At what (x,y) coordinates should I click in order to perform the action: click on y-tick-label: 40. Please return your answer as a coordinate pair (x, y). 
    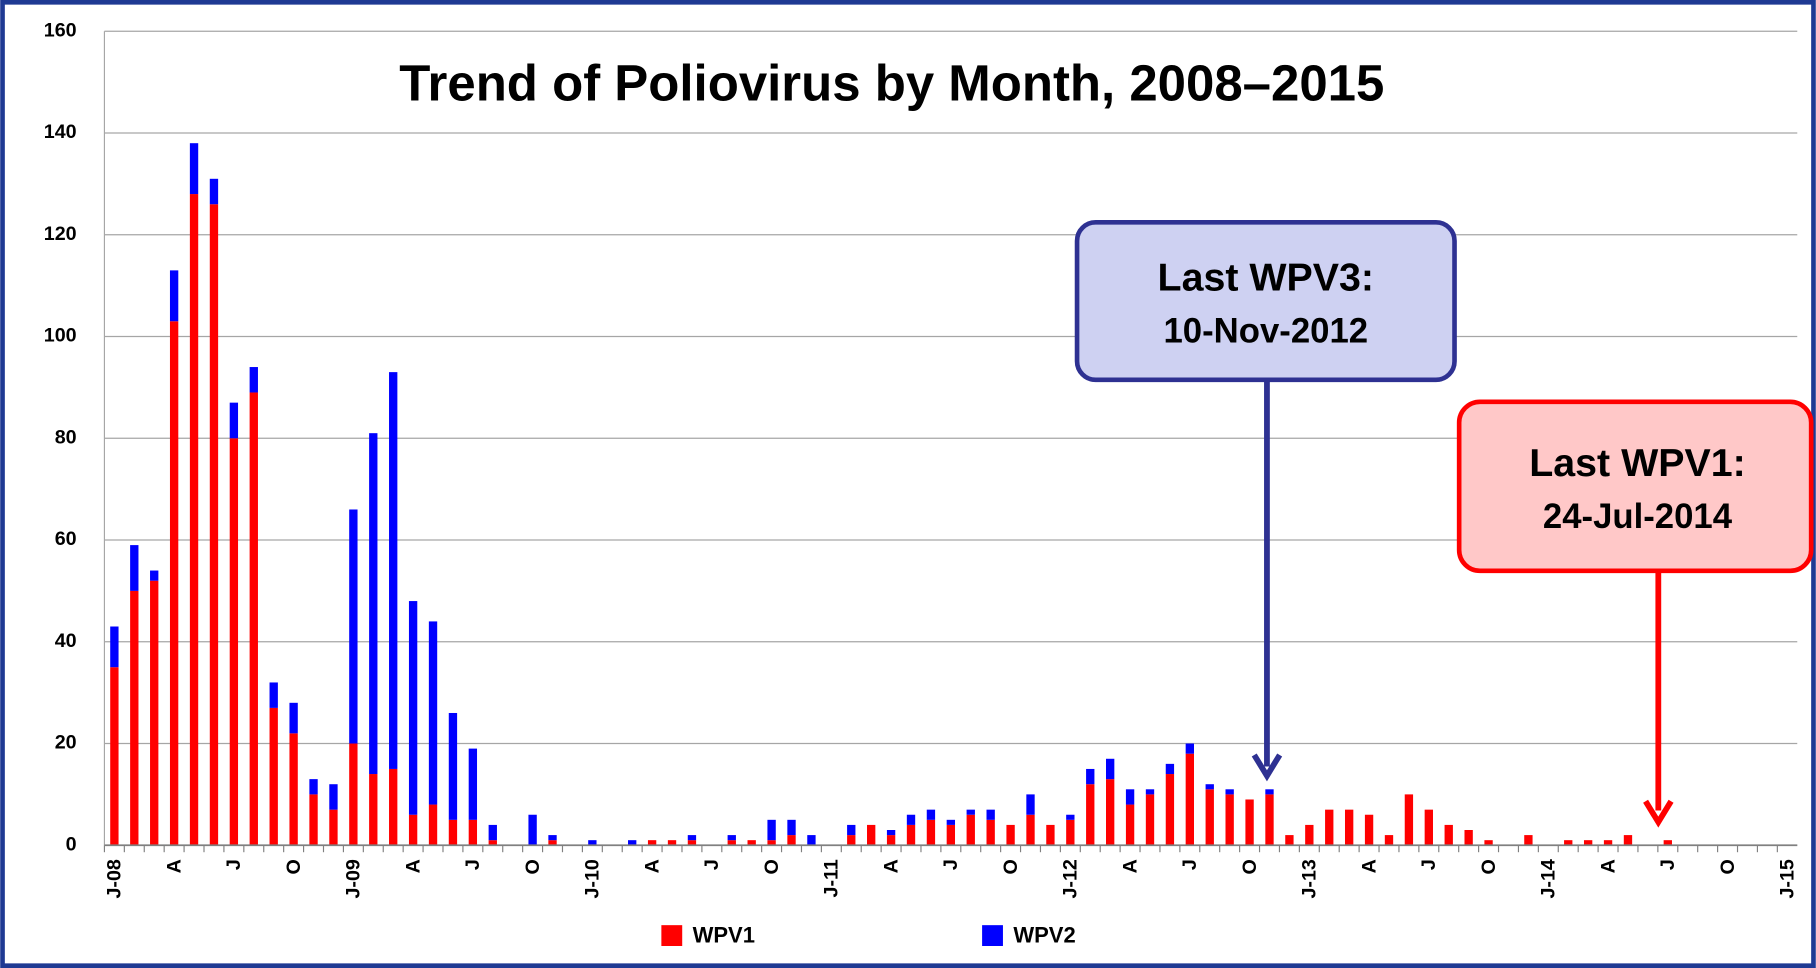
    Looking at the image, I should click on (66, 641).